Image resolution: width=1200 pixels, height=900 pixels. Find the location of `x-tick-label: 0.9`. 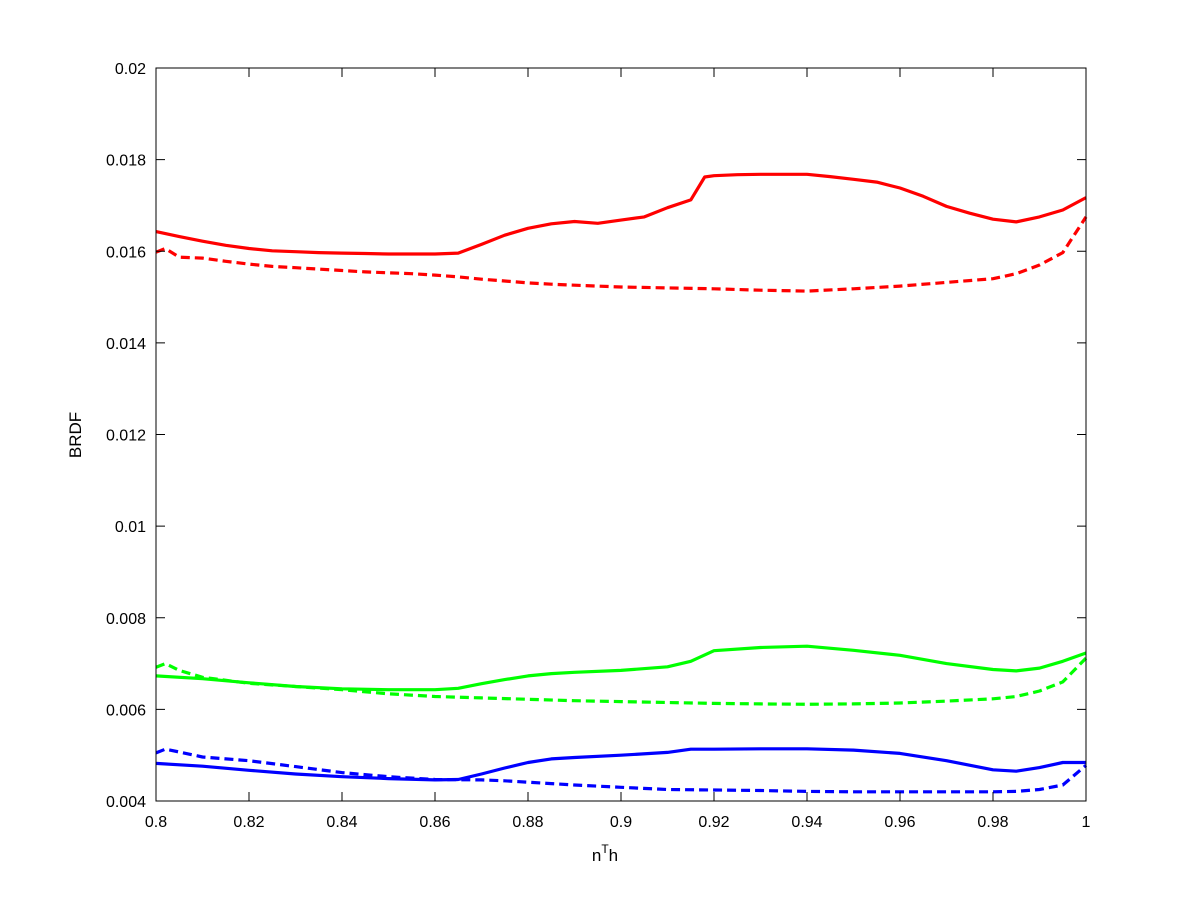

x-tick-label: 0.9 is located at coordinates (621, 822).